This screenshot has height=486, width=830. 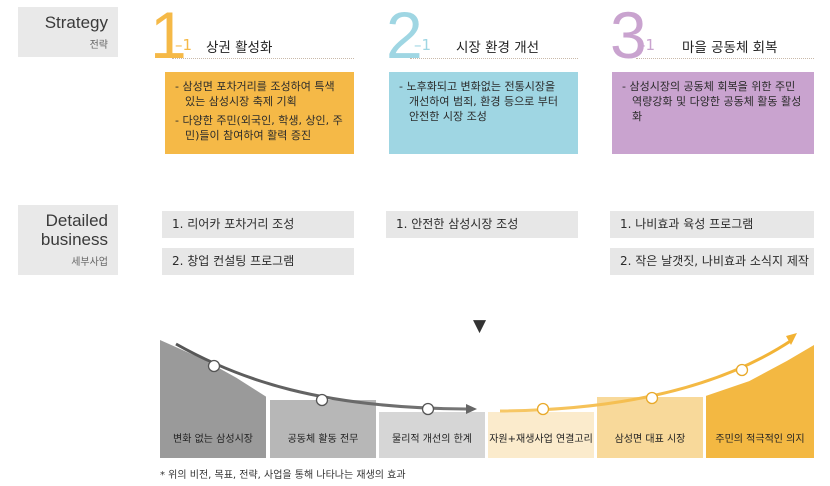 What do you see at coordinates (76, 22) in the screenshot?
I see `strategy-label-en: Strategy` at bounding box center [76, 22].